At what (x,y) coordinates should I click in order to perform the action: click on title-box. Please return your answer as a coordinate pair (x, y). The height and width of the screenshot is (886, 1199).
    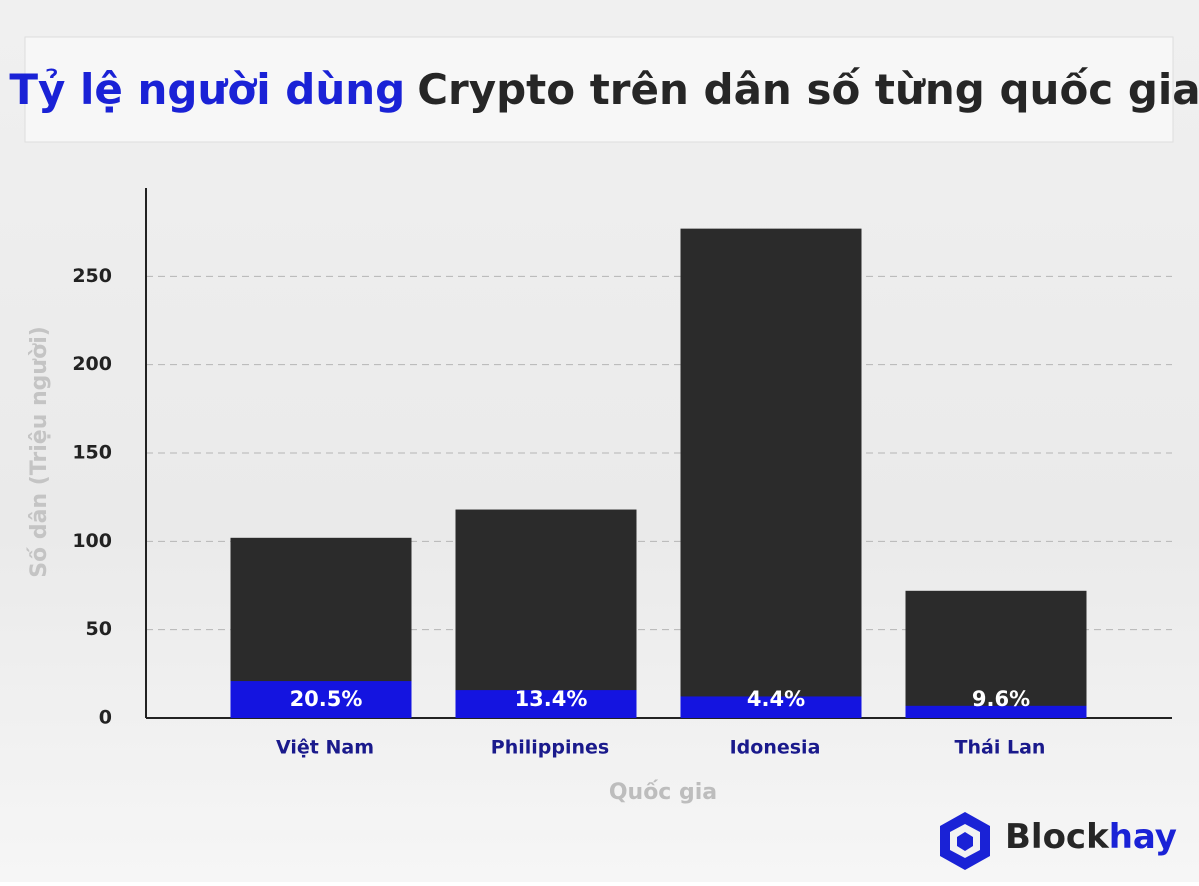
    Looking at the image, I should click on (599, 89).